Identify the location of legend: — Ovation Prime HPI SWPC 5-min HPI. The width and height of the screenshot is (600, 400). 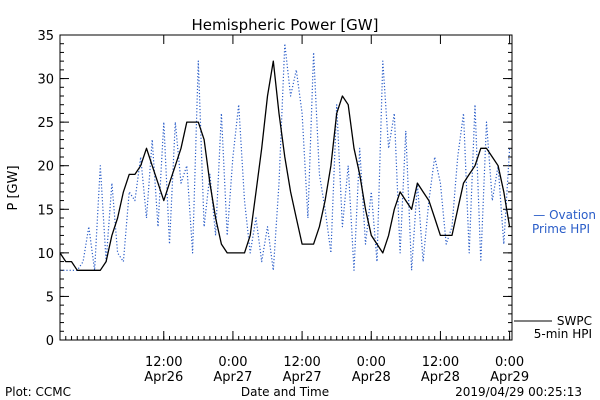
(555, 274).